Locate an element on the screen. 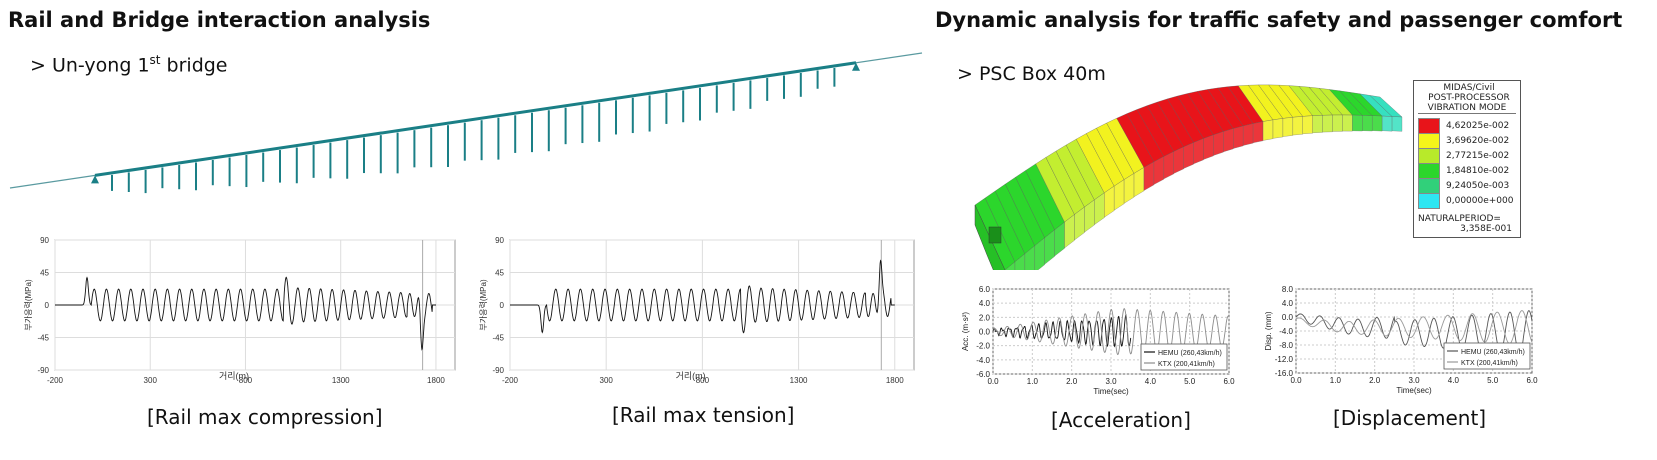 The width and height of the screenshot is (1657, 460). girder-mesh is located at coordinates (1188, 177).